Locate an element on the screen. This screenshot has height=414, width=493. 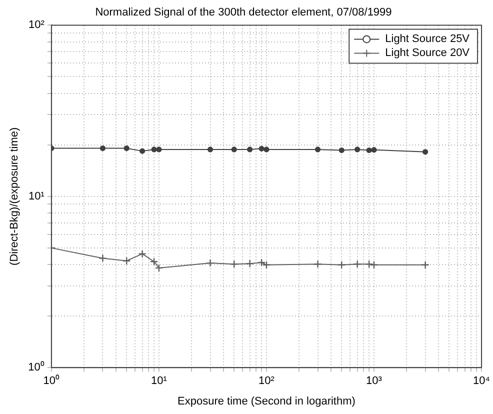
x-tick-label: 10² is located at coordinates (266, 381).